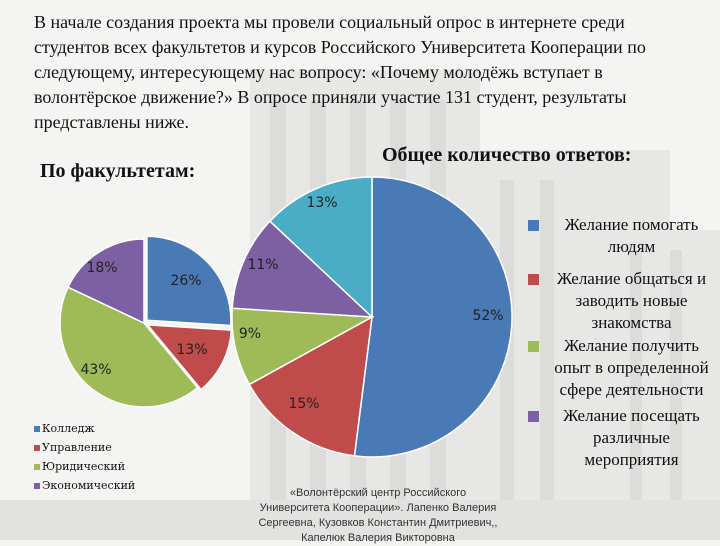 The width and height of the screenshot is (720, 546). I want to click on pie-slice-label: 9%, so click(250, 334).